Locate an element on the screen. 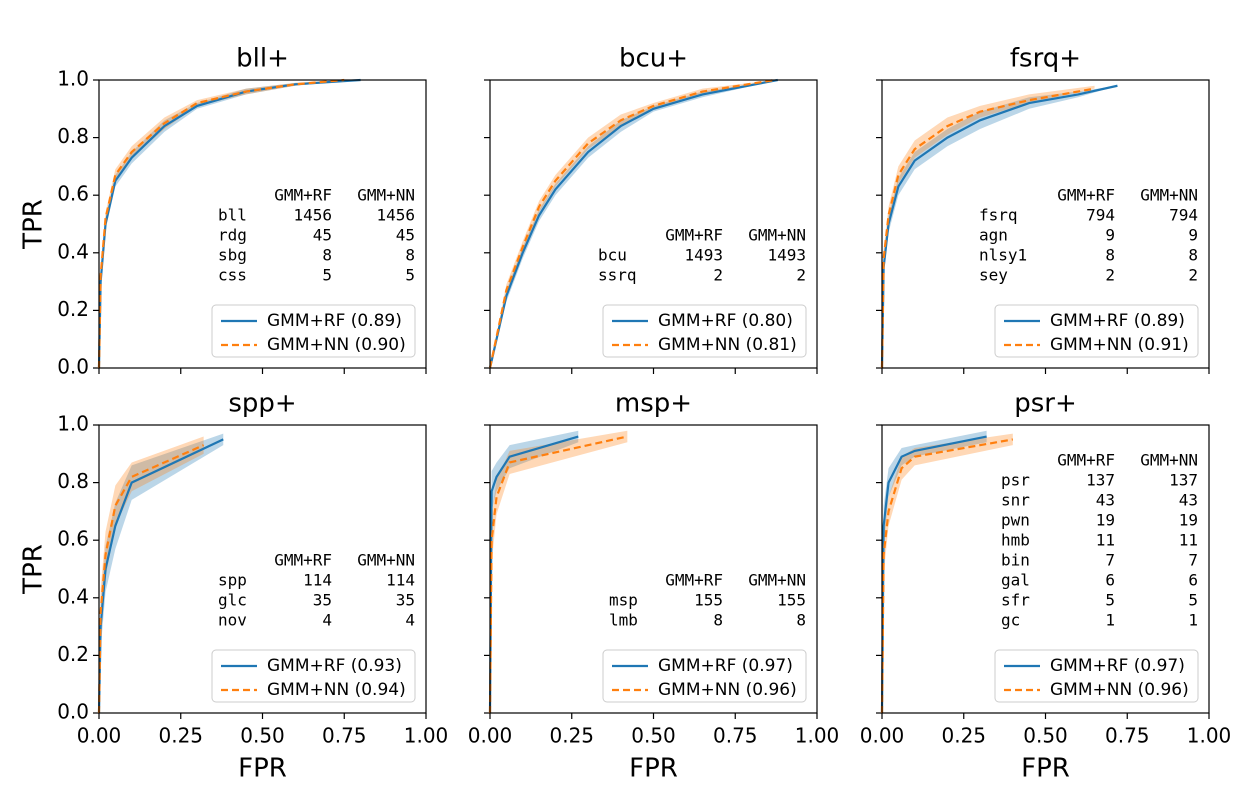 The image size is (1246, 793). table-row-label: bll is located at coordinates (232, 215).